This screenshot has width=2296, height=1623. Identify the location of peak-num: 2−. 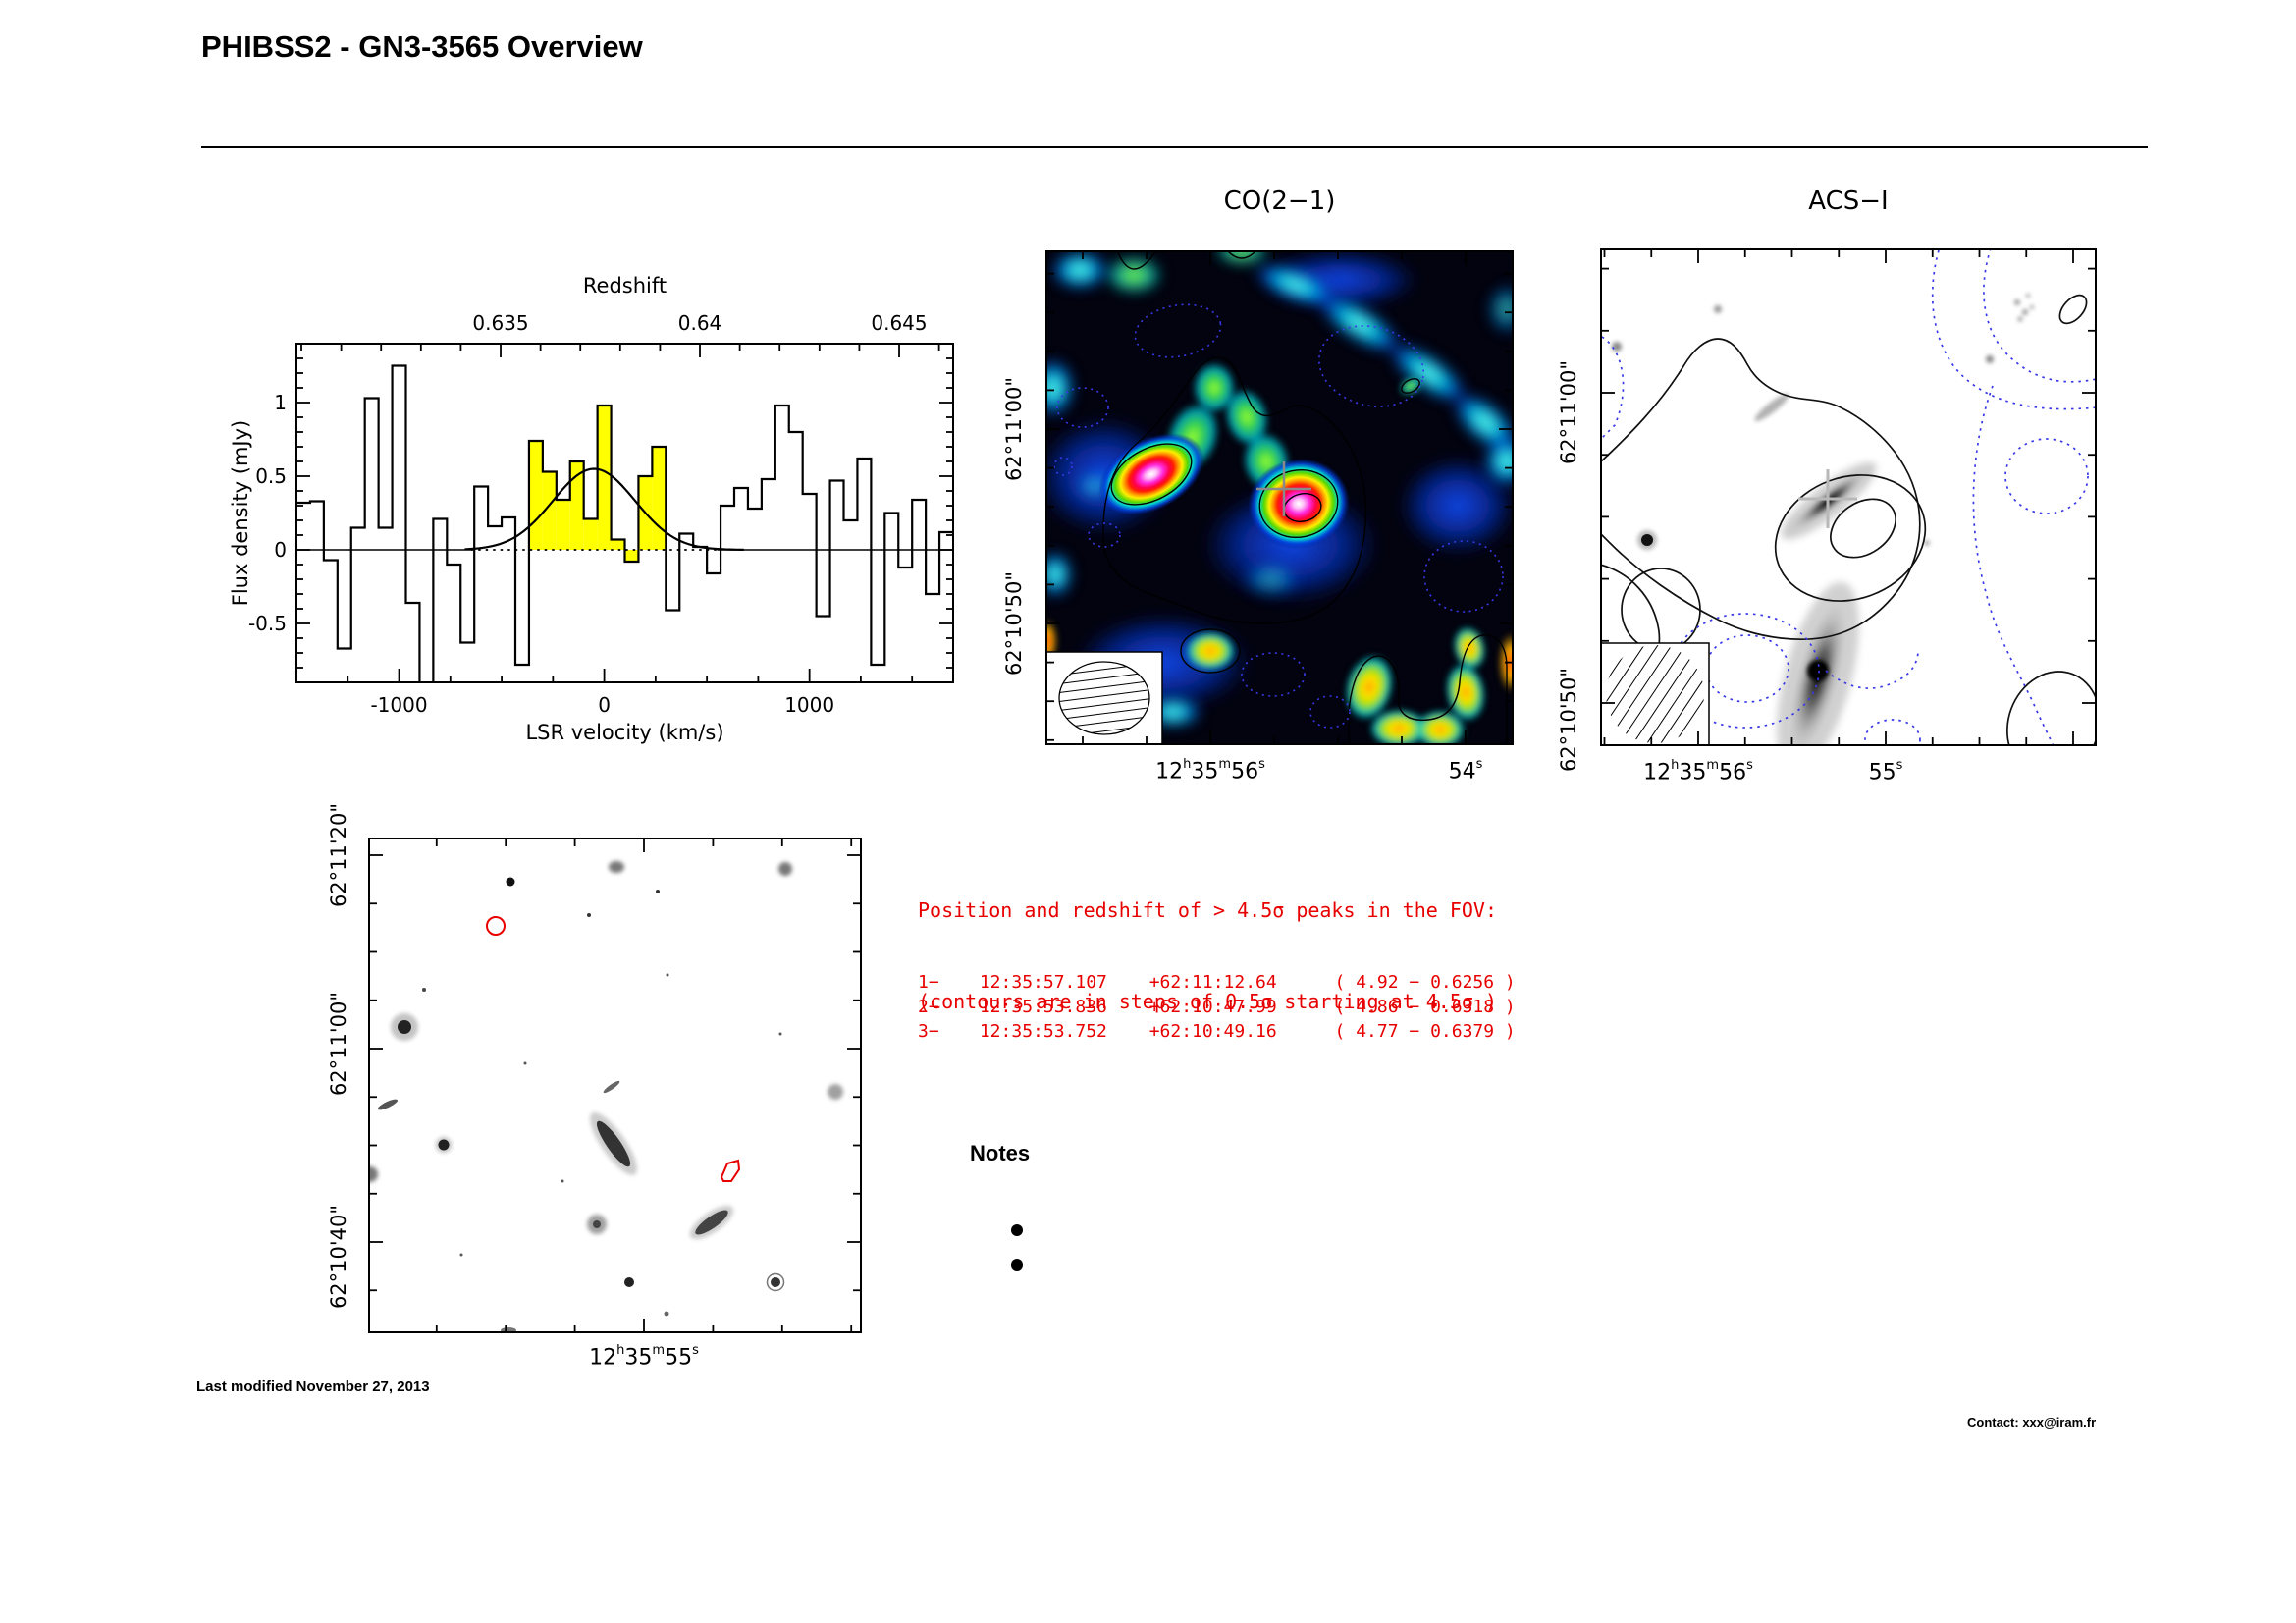
(928, 1007).